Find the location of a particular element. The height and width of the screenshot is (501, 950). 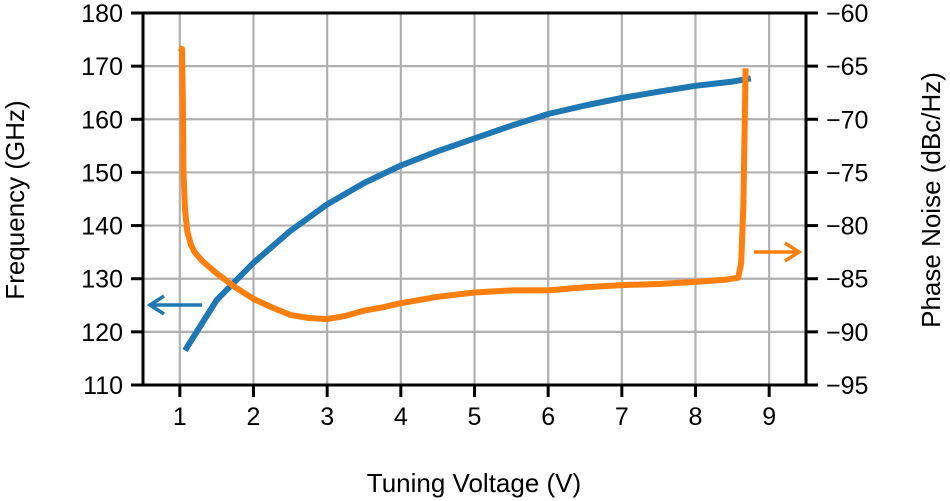

x-tick-label: 5 is located at coordinates (475, 417).